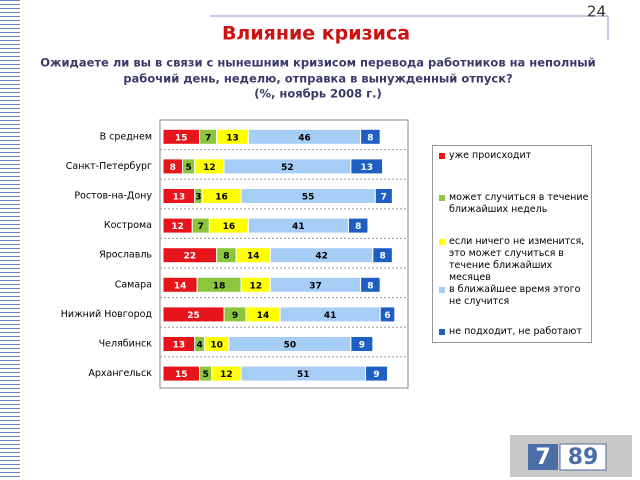  I want to click on logo-text: 7, so click(542, 457).